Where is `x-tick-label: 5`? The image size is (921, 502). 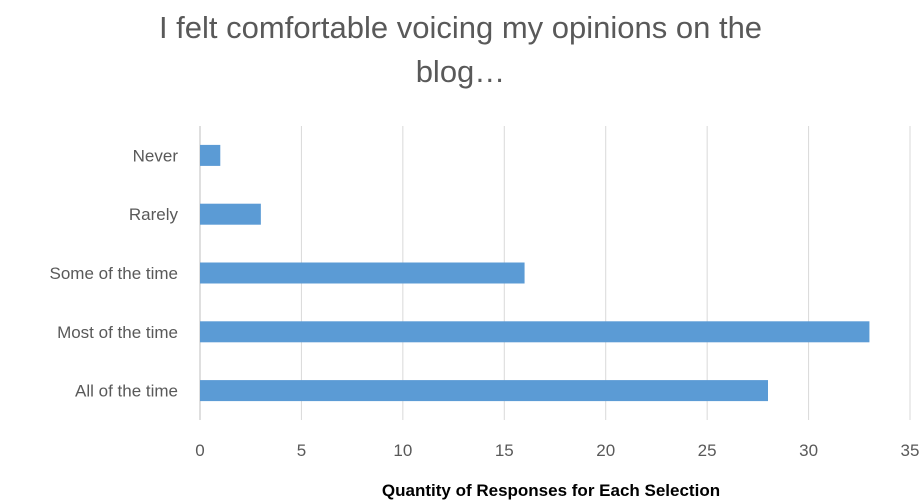
x-tick-label: 5 is located at coordinates (301, 450).